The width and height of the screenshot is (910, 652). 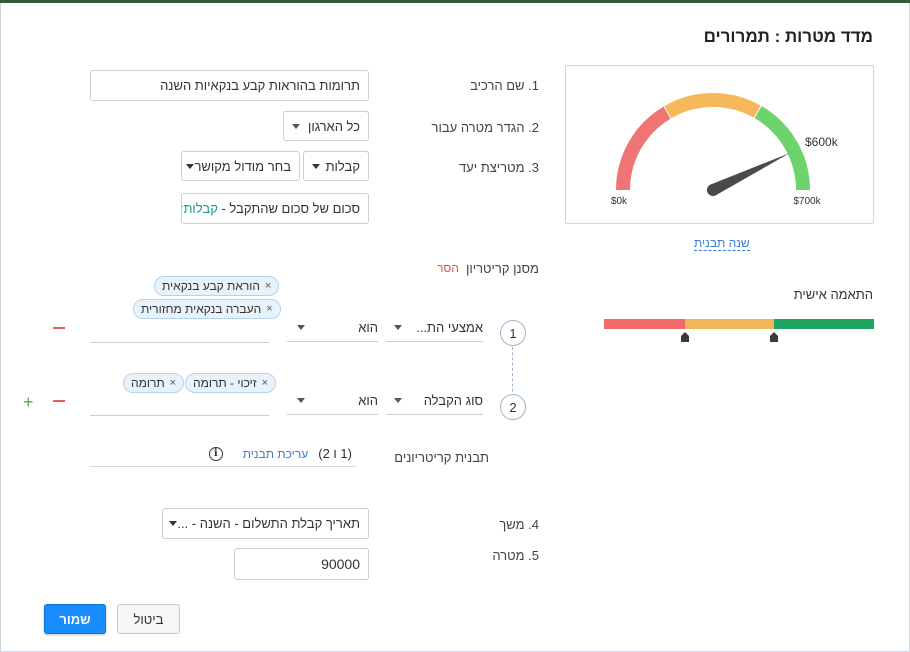 What do you see at coordinates (822, 142) in the screenshot?
I see `gauge-value-label: $600k` at bounding box center [822, 142].